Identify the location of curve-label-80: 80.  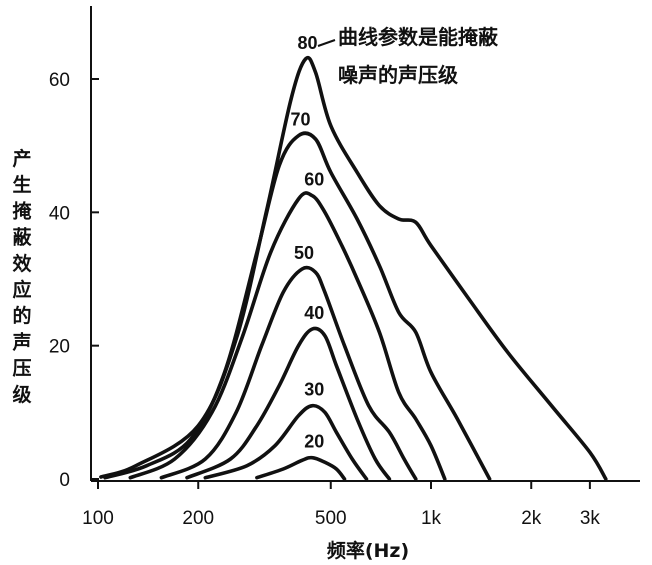
(308, 43).